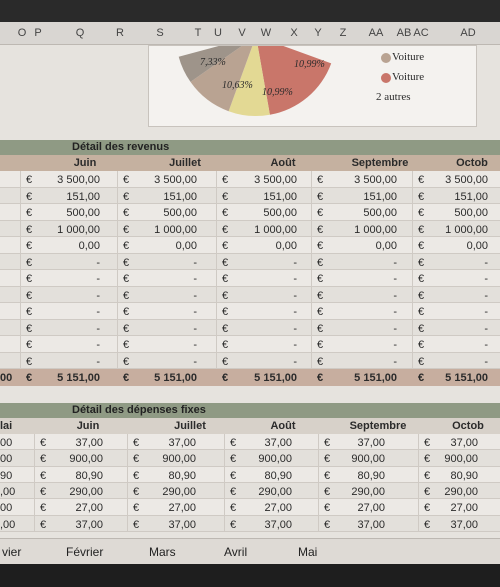 Image resolution: width=500 pixels, height=587 pixels. I want to click on month-header: Juin, so click(88, 426).